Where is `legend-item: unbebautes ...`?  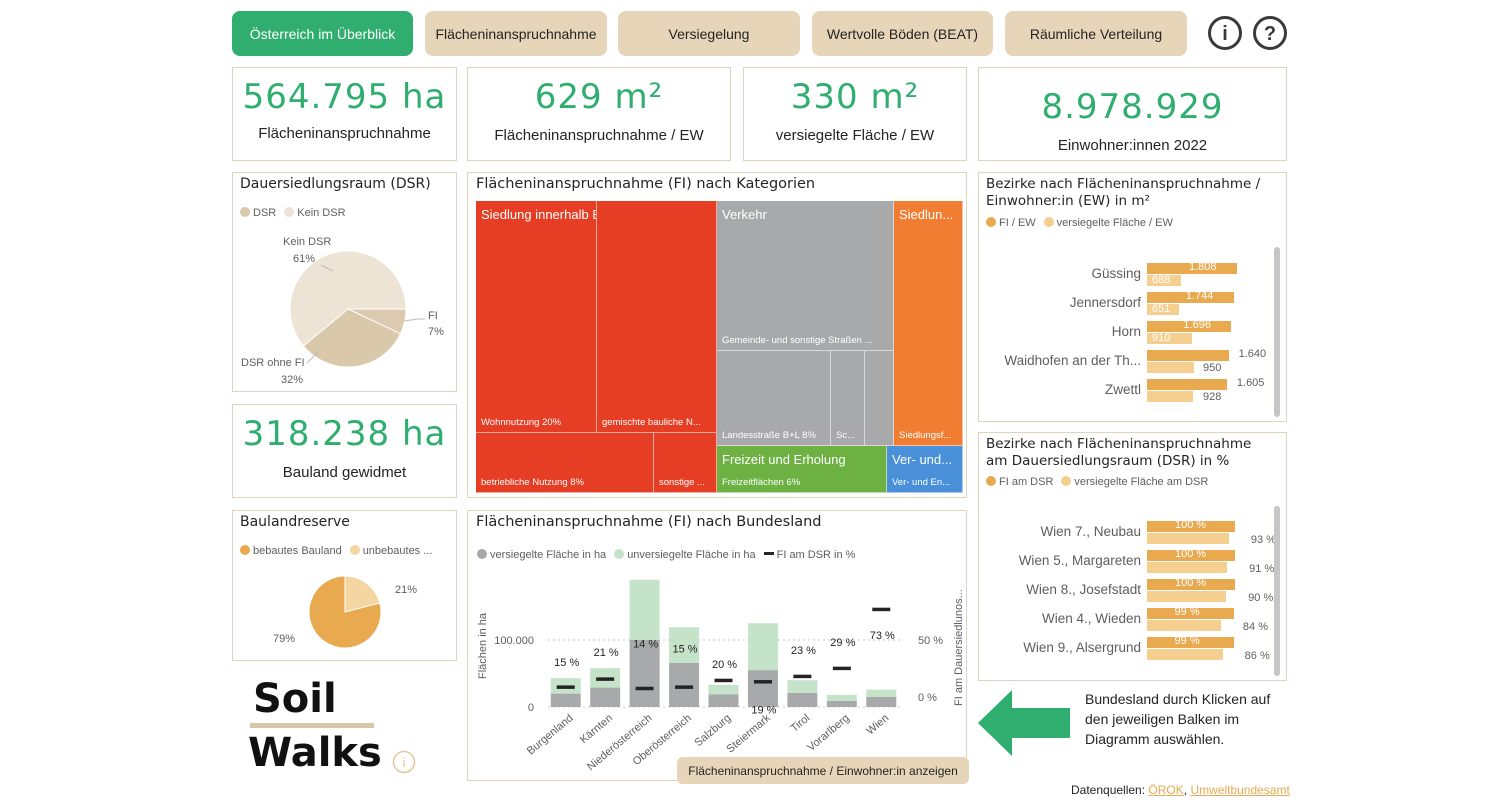 legend-item: unbebautes ... is located at coordinates (390, 551).